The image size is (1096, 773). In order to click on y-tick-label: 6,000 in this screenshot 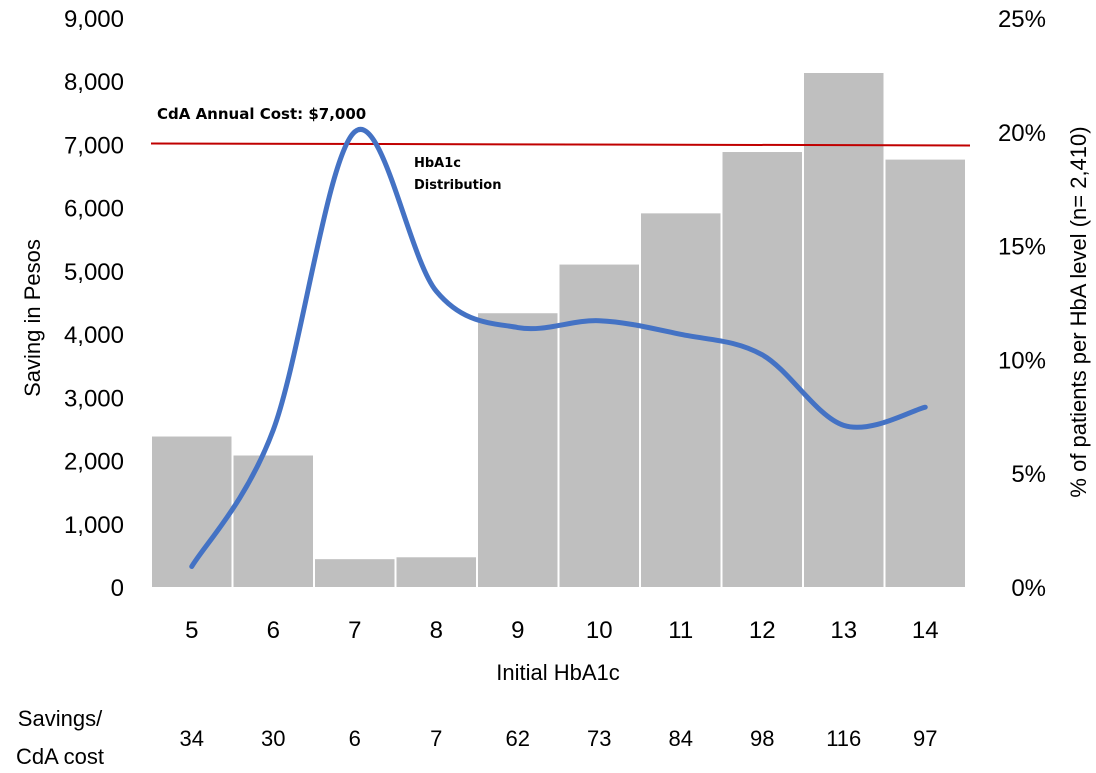, I will do `click(94, 209)`.